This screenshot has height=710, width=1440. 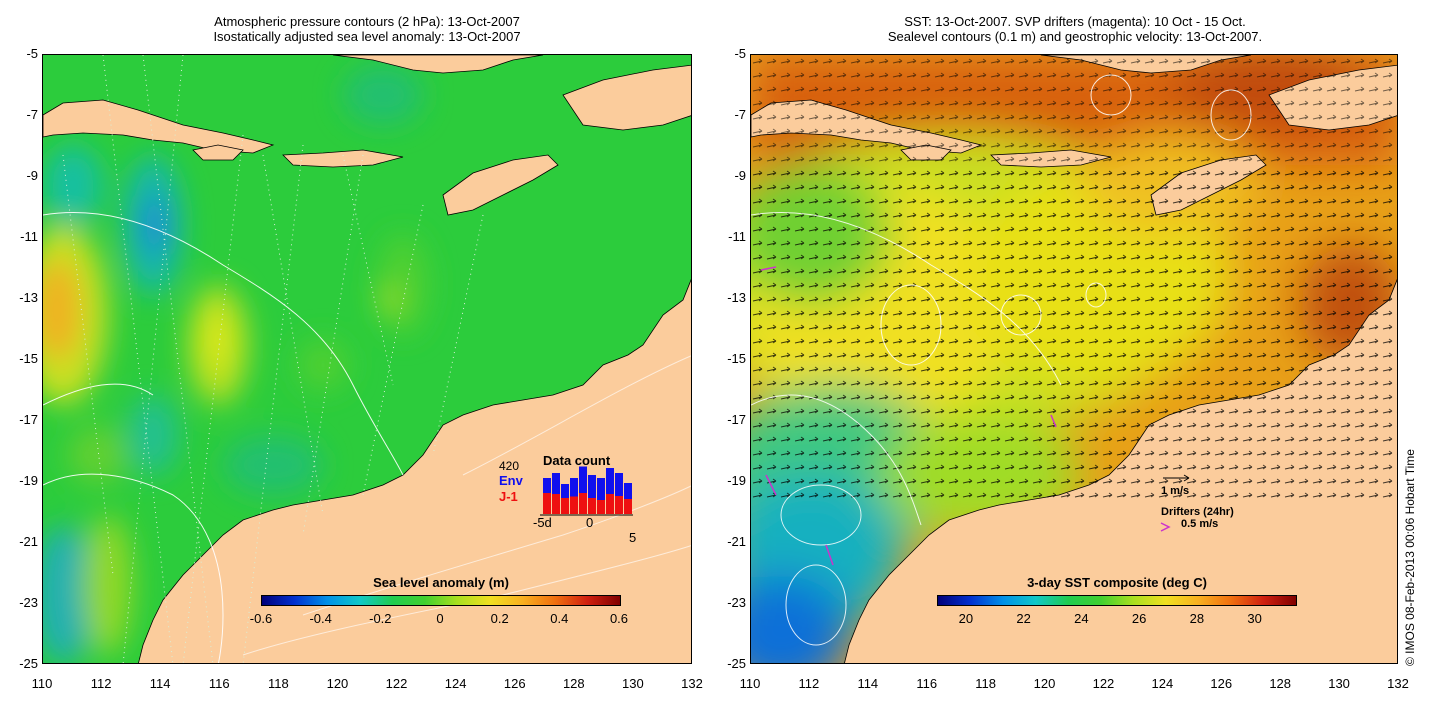 What do you see at coordinates (985, 683) in the screenshot?
I see `right-xtick-label: 118` at bounding box center [985, 683].